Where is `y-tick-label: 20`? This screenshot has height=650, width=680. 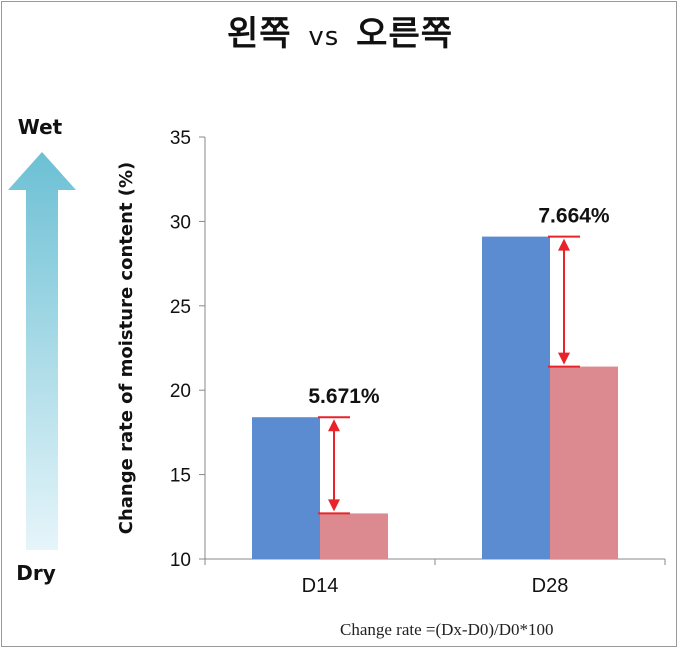
y-tick-label: 20 is located at coordinates (180, 391).